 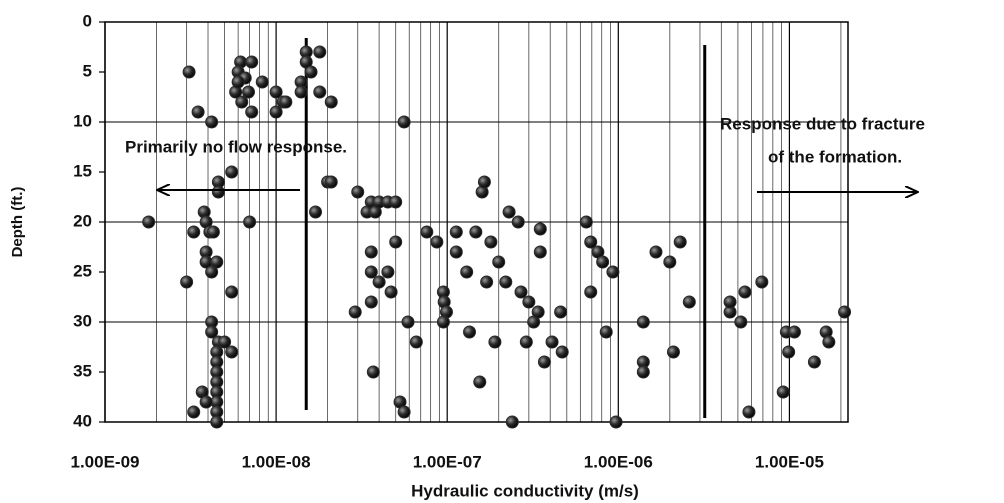 I want to click on x-tick-label: 1.00E-08, so click(x=276, y=461).